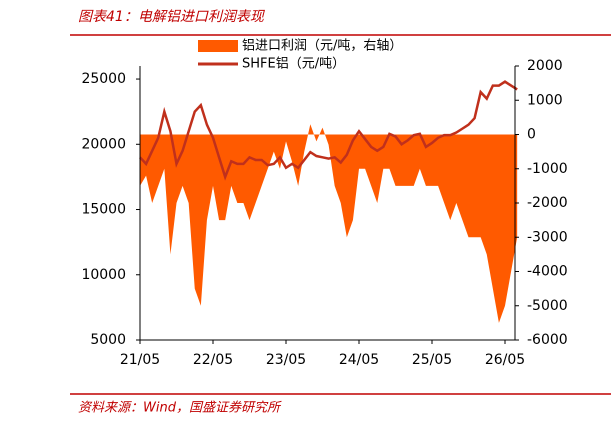 The width and height of the screenshot is (611, 429). Describe the element at coordinates (172, 17) in the screenshot. I see `chart-title: 图表41：电解铝进口利润表现` at that location.